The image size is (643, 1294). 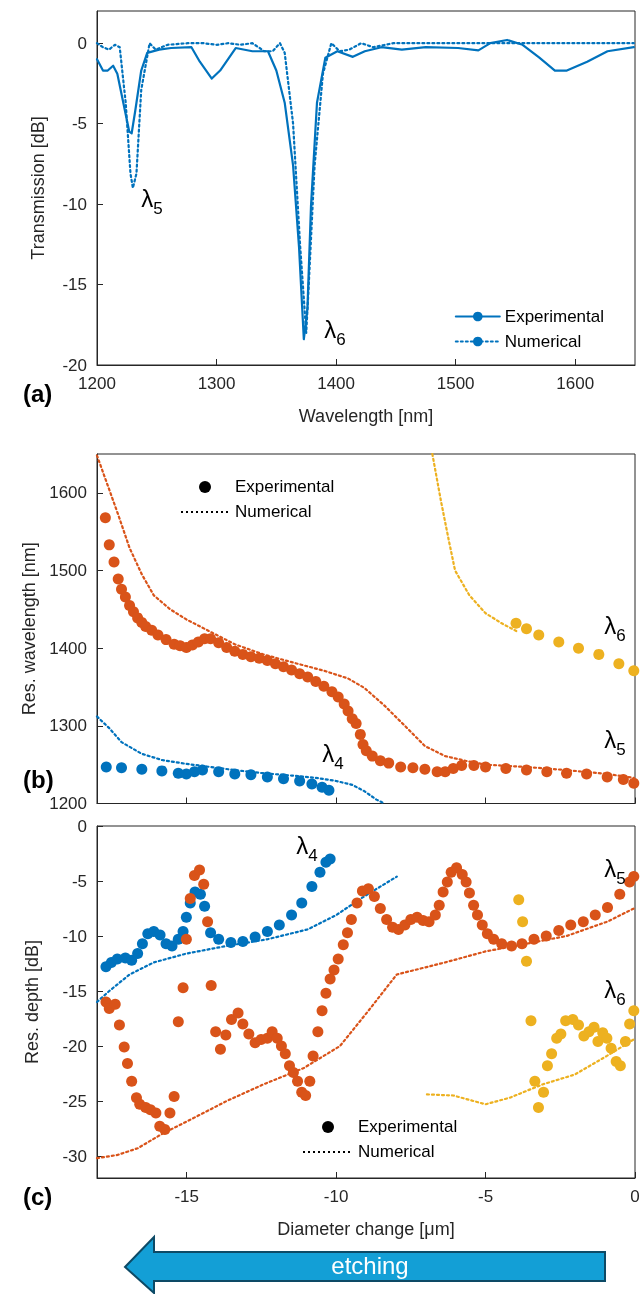 What do you see at coordinates (615, 872) in the screenshot?
I see `annotation: λ$_{5}$` at bounding box center [615, 872].